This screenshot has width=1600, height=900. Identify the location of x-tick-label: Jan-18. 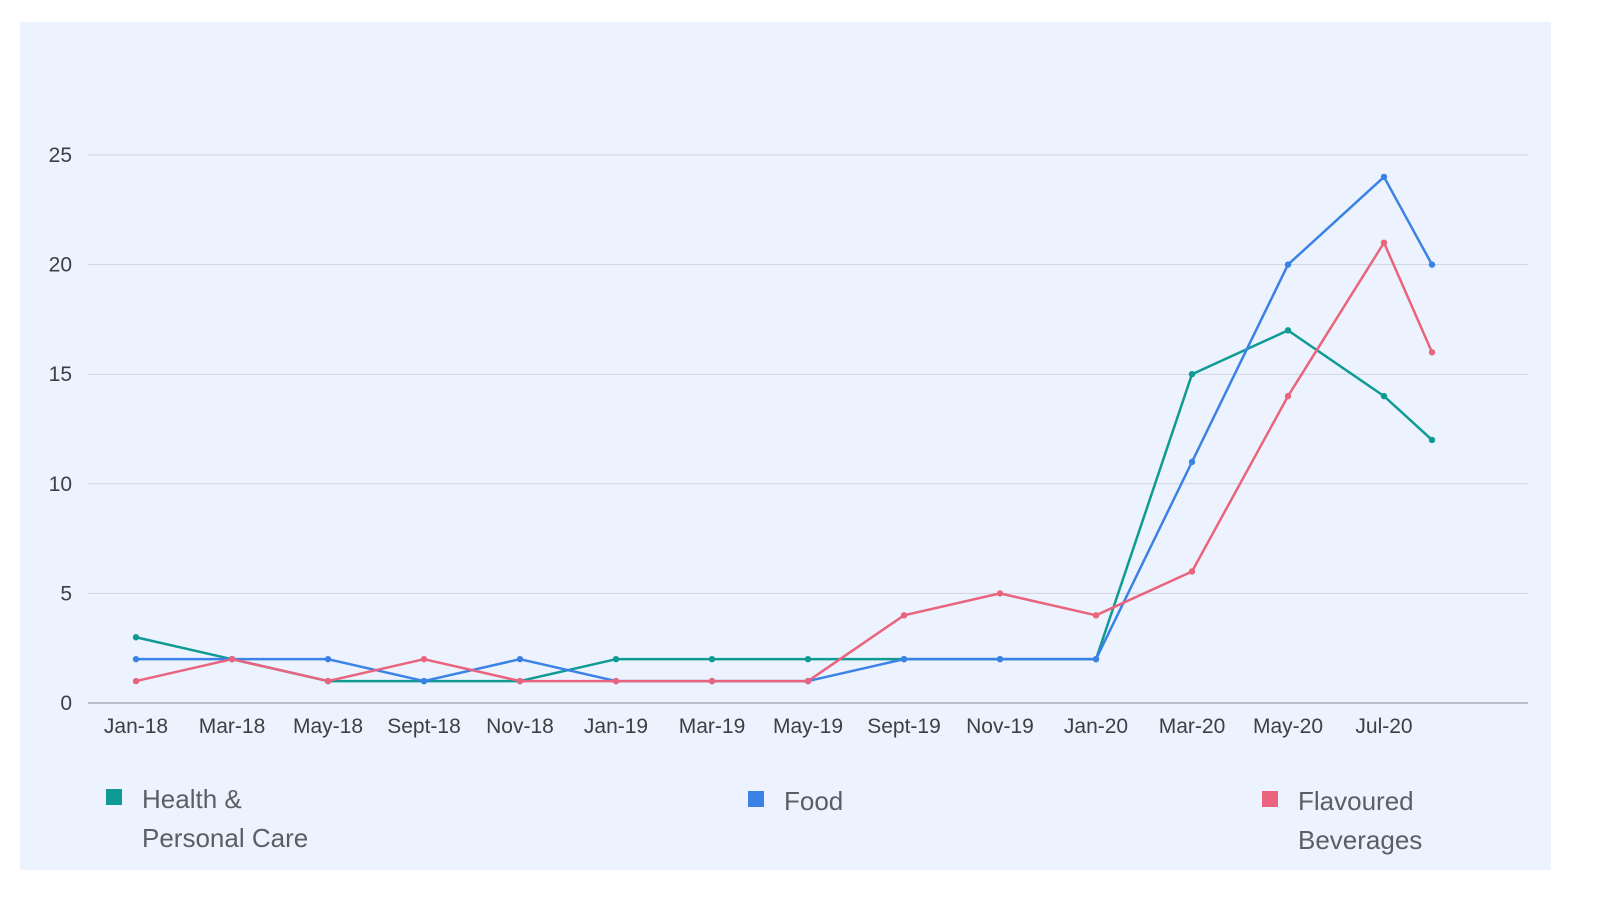
(136, 726).